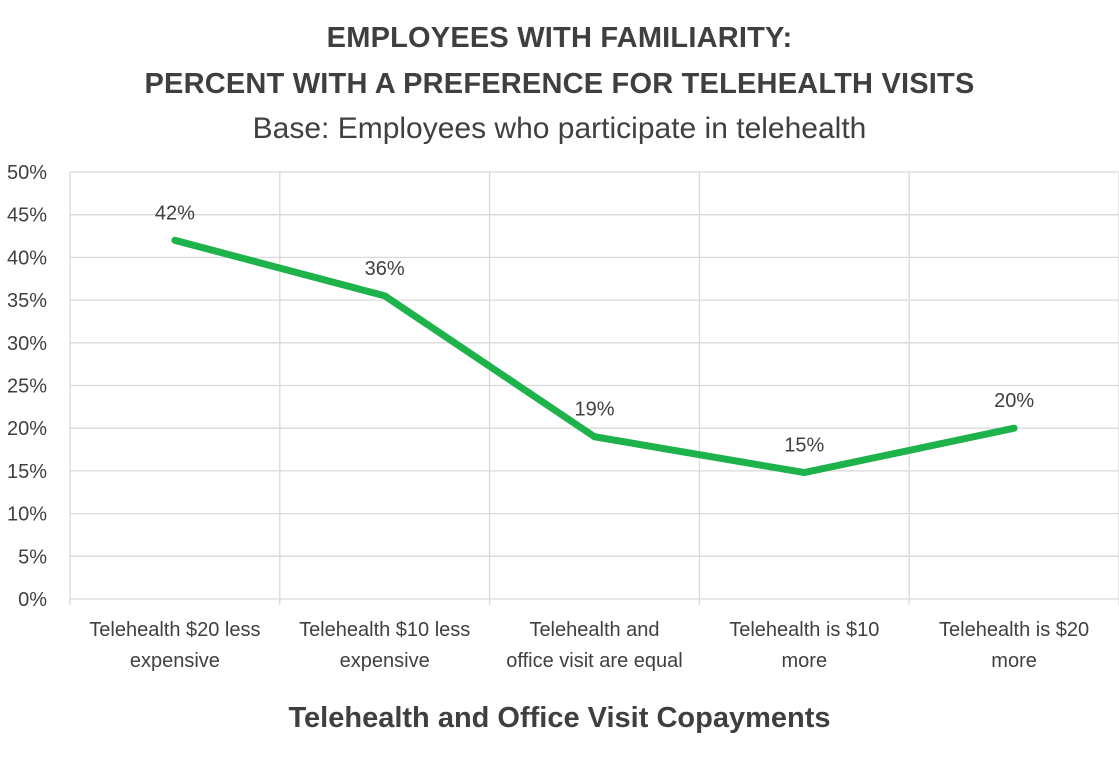 Image resolution: width=1119 pixels, height=763 pixels. Describe the element at coordinates (27, 344) in the screenshot. I see `y-tick-label: 30%` at that location.